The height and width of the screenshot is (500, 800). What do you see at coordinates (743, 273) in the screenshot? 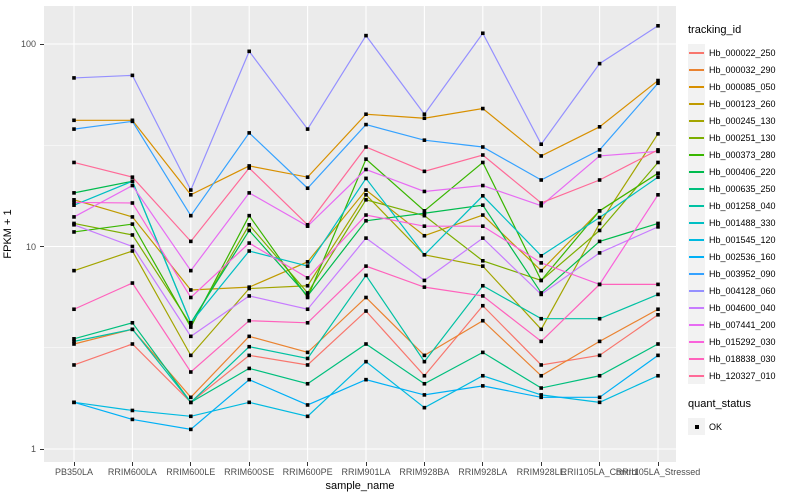
I see `legend-item-Hb_003952_090: Hb_003952_090` at bounding box center [743, 273].